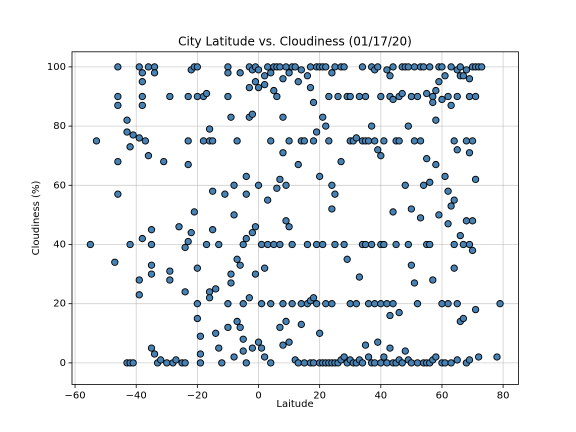 The image size is (576, 432). I want to click on x-tick-label: 20, so click(319, 396).